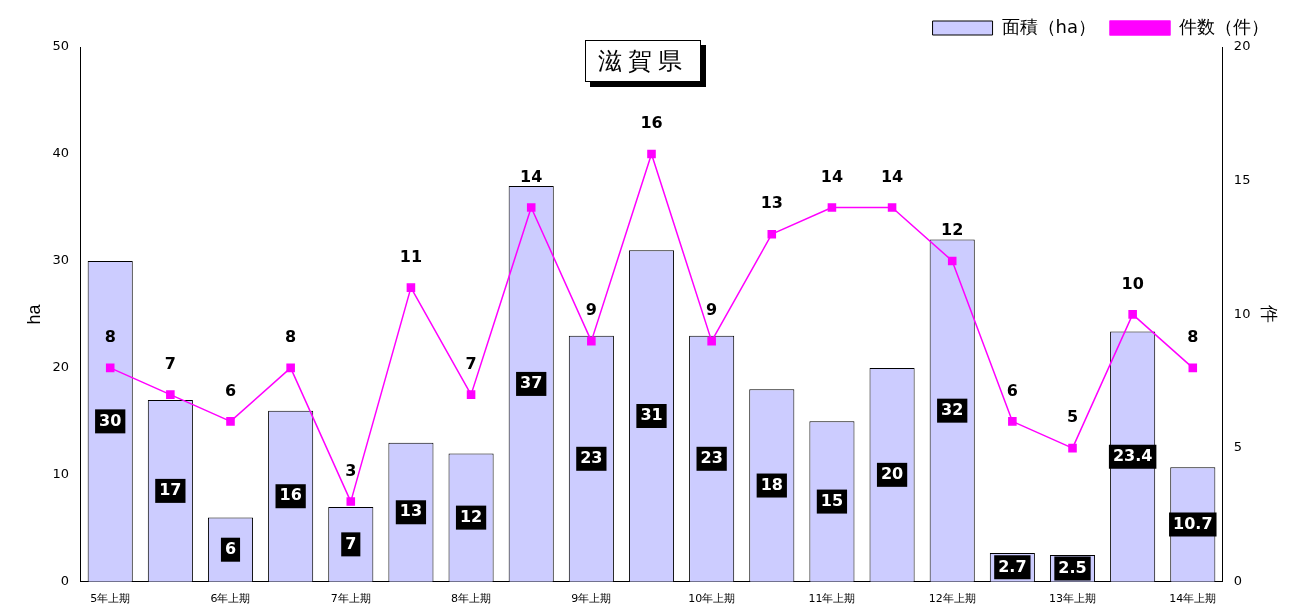  What do you see at coordinates (712, 599) in the screenshot?
I see `x-tick-label: 10年上期` at bounding box center [712, 599].